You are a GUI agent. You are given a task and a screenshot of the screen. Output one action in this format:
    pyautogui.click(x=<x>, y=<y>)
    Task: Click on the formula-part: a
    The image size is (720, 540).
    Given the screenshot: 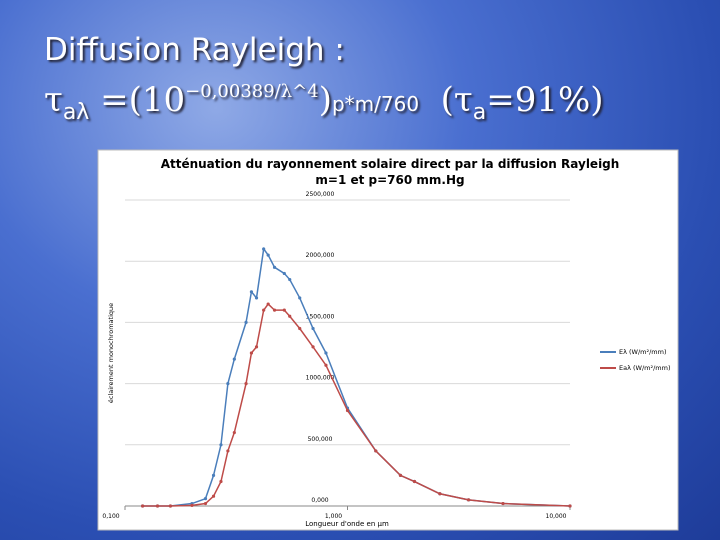 What is the action you would take?
    pyautogui.click(x=479, y=112)
    